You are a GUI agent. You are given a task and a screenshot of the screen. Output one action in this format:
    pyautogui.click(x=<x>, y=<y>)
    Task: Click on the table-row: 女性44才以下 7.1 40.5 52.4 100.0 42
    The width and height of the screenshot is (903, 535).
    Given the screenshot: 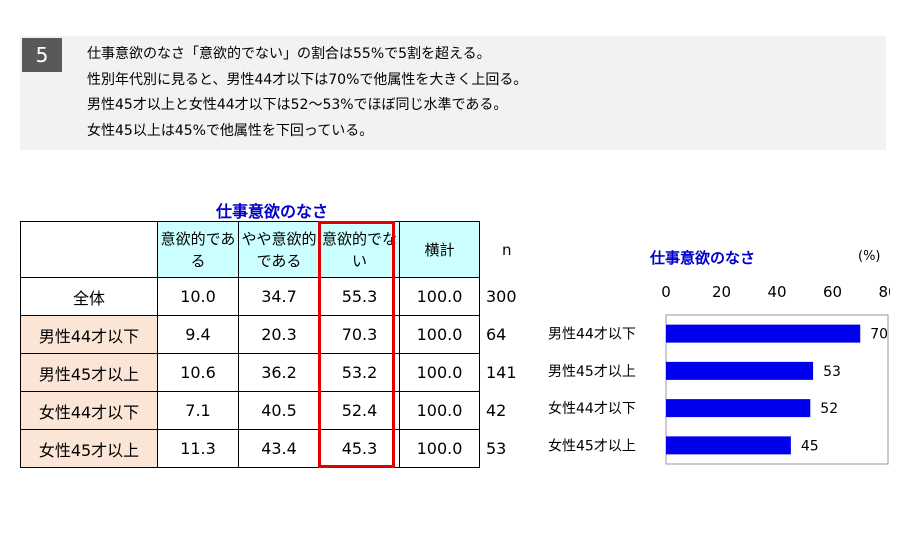 What is the action you would take?
    pyautogui.click(x=271, y=410)
    